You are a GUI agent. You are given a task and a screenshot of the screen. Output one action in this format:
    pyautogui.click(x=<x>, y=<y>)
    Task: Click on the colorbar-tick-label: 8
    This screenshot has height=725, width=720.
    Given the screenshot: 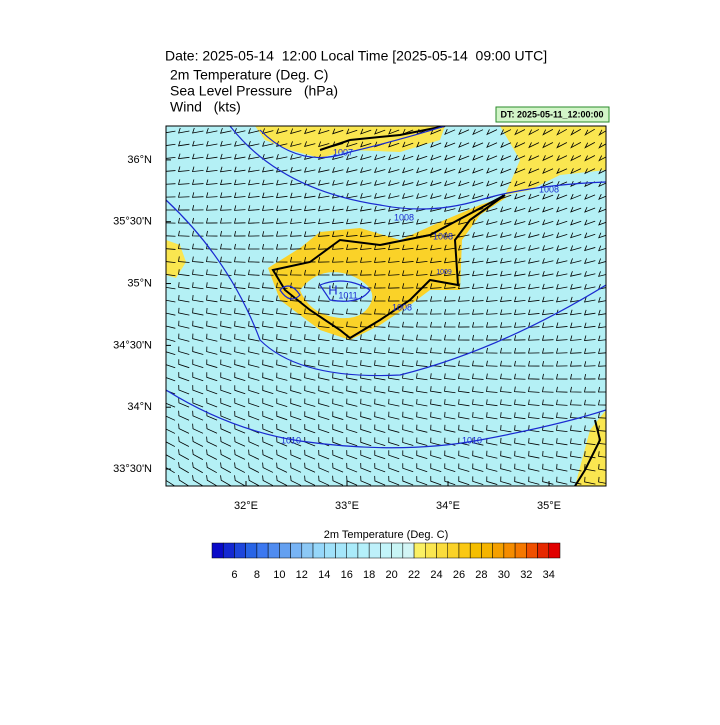 What is the action you would take?
    pyautogui.click(x=257, y=575)
    